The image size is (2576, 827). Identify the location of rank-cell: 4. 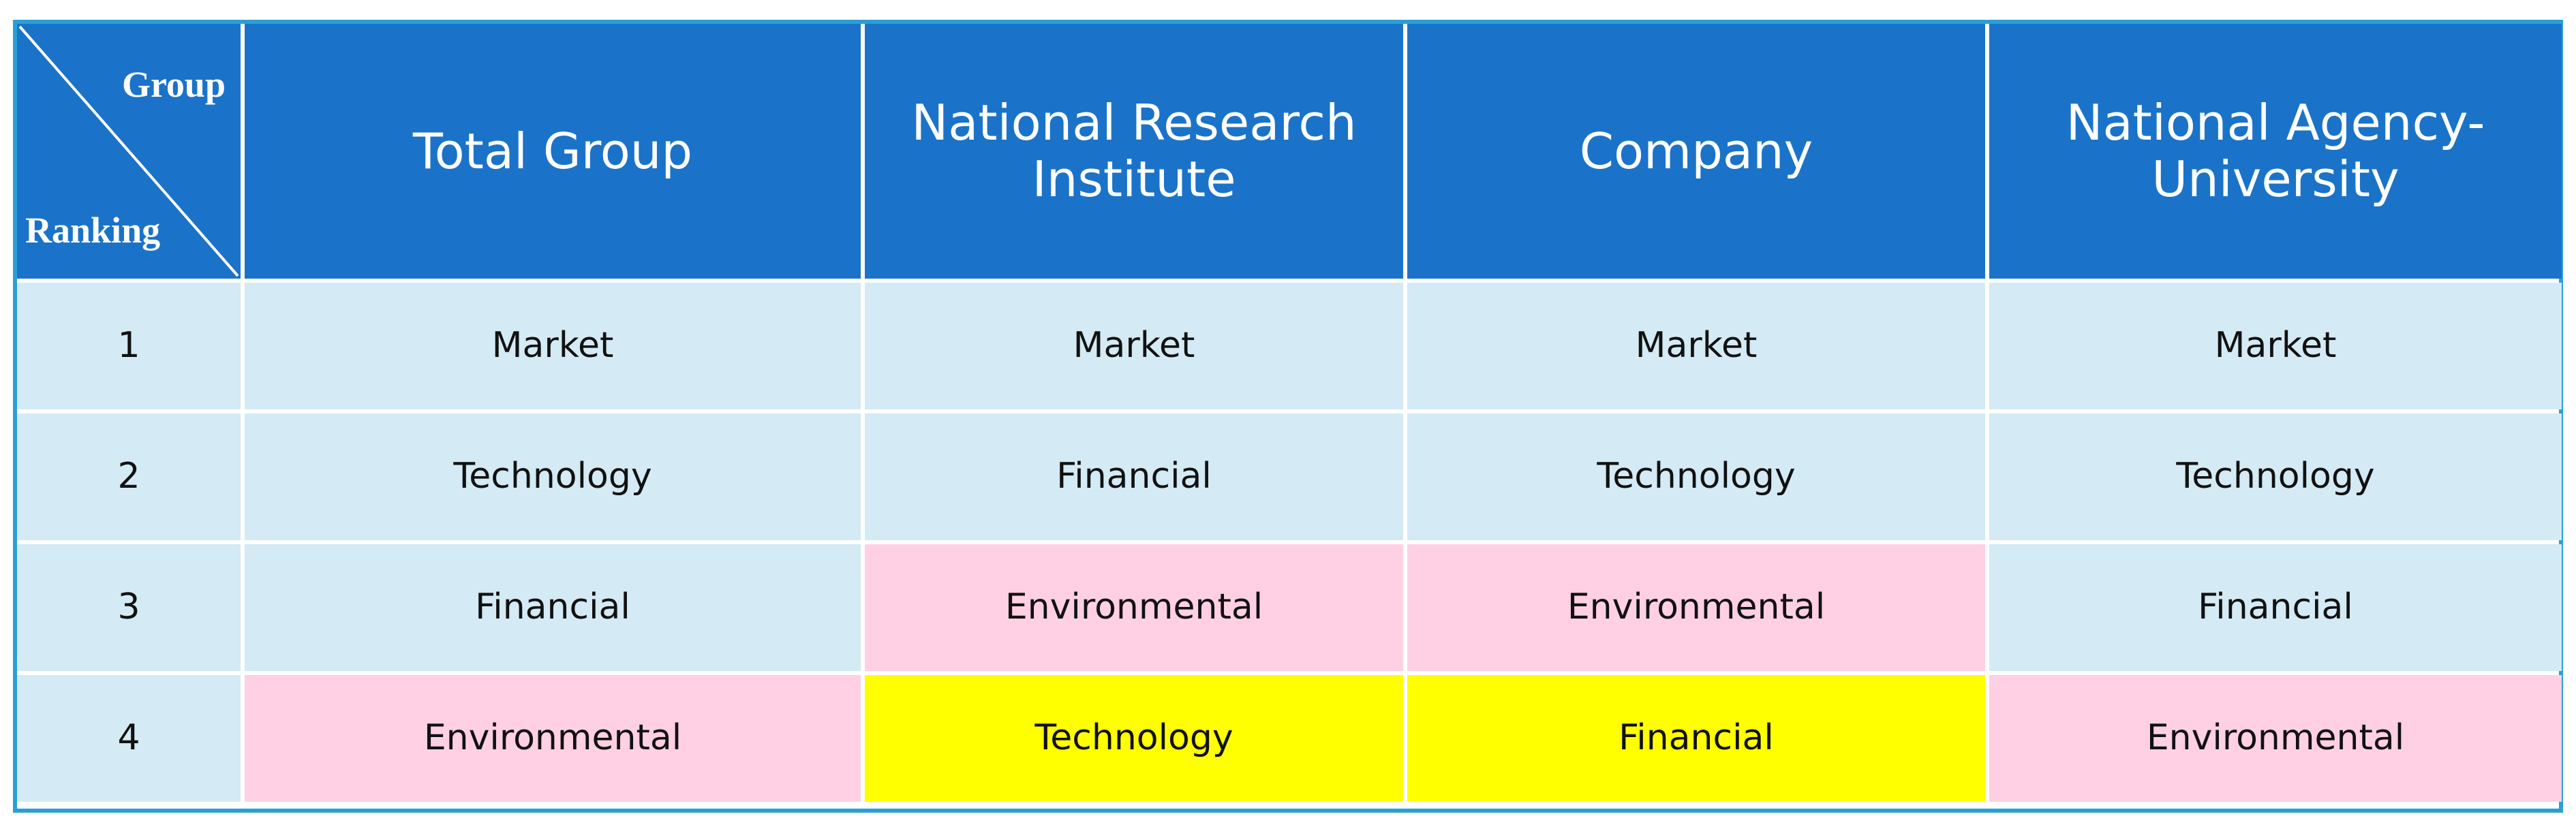
(129, 738).